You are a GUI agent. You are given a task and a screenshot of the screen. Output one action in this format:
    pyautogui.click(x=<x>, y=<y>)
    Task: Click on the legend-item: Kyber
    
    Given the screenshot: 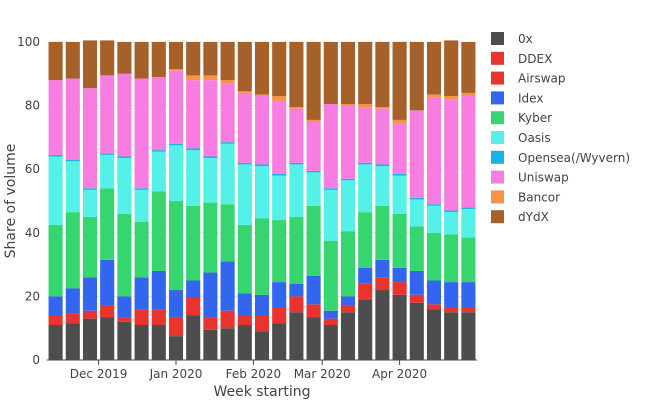 What is the action you would take?
    pyautogui.click(x=521, y=118)
    